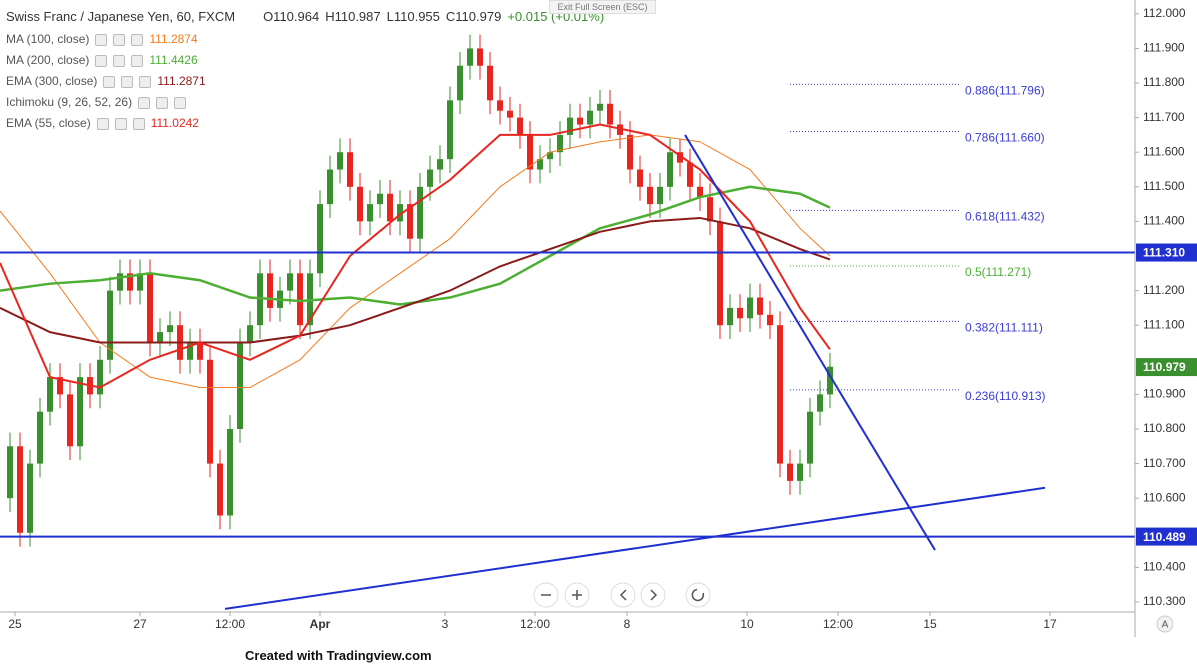 The height and width of the screenshot is (670, 1197). What do you see at coordinates (1164, 601) in the screenshot?
I see `y-tick-label: 110.300` at bounding box center [1164, 601].